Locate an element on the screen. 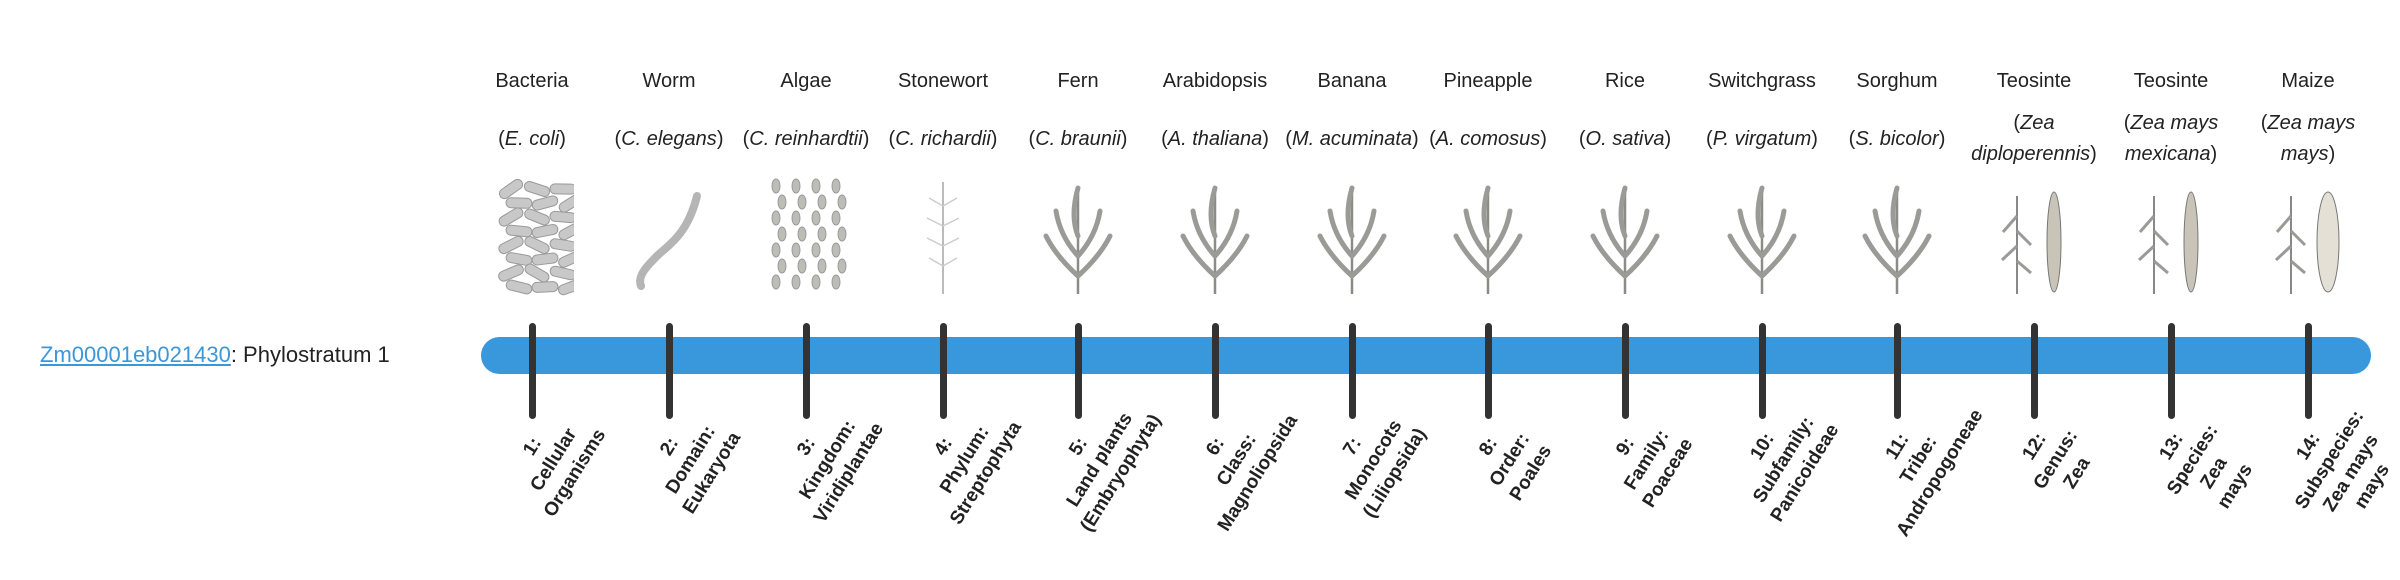  organism-species: S. bicolor is located at coordinates (1897, 139).